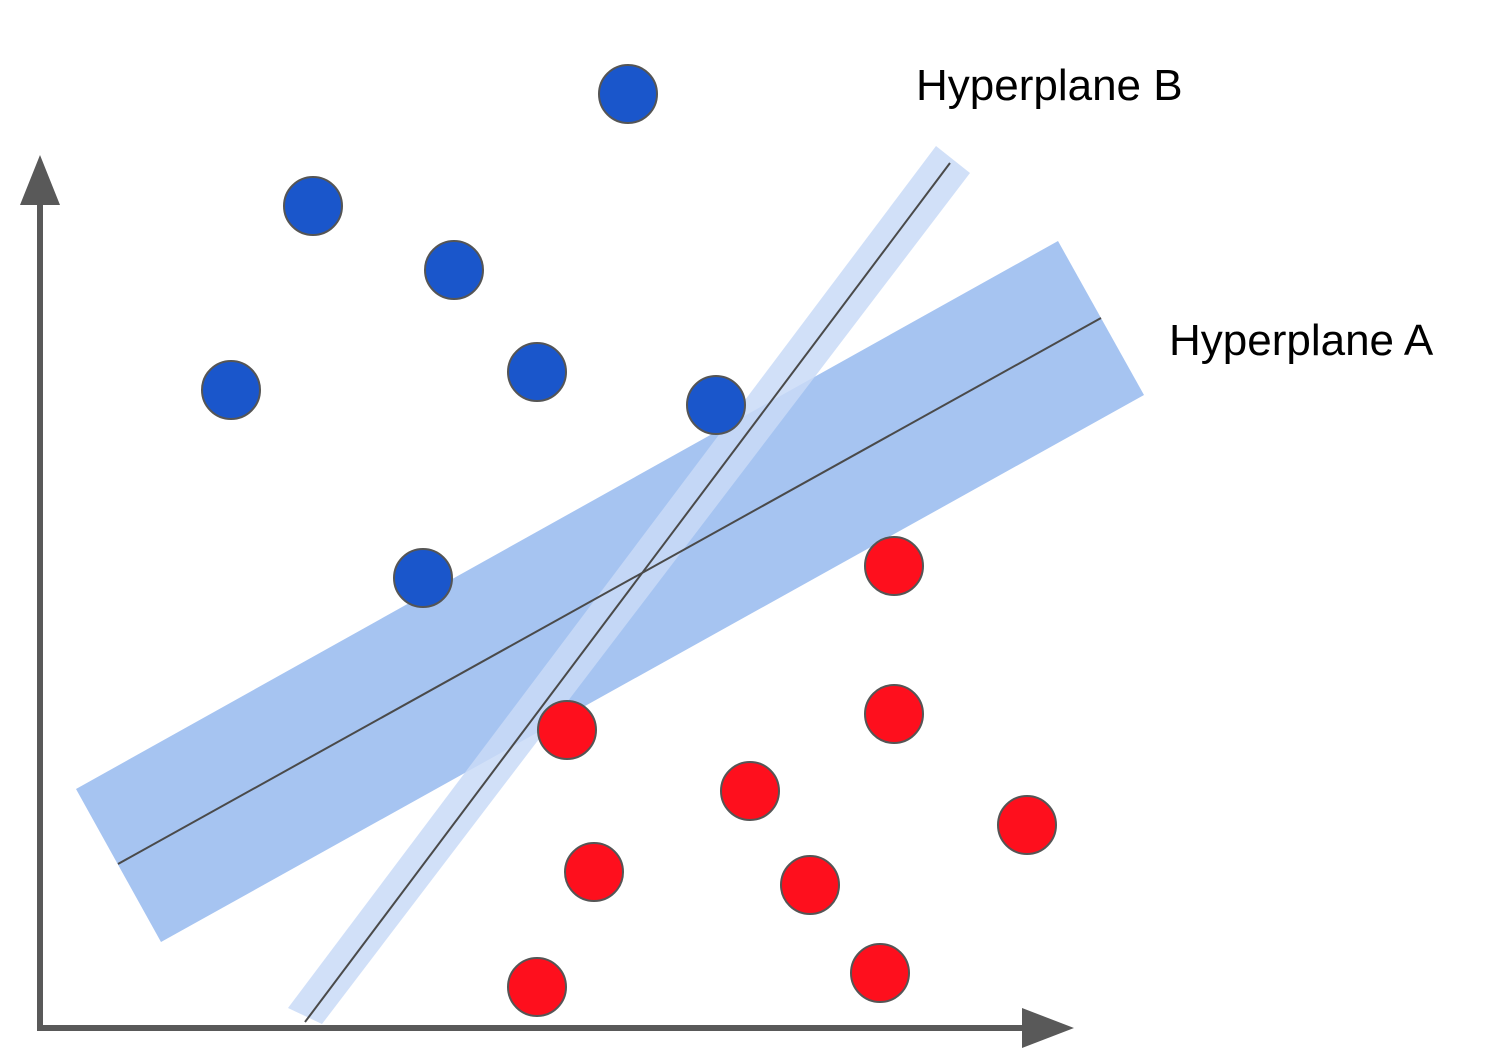  What do you see at coordinates (1048, 1028) in the screenshot?
I see `x-axis-arrow-icon` at bounding box center [1048, 1028].